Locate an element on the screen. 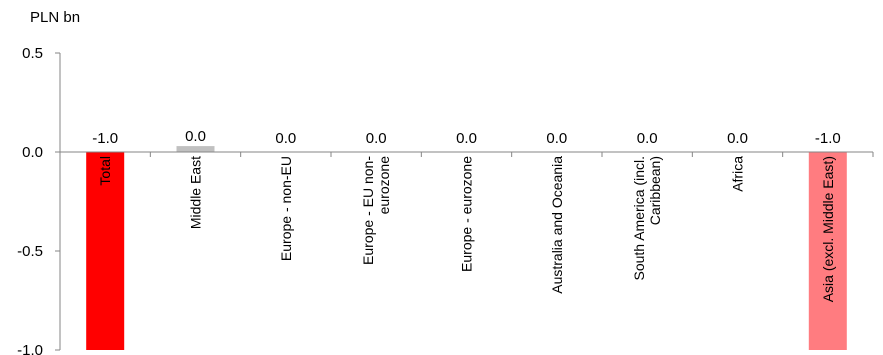 The image size is (883, 355). y-tick-label: 0.0 is located at coordinates (32, 152).